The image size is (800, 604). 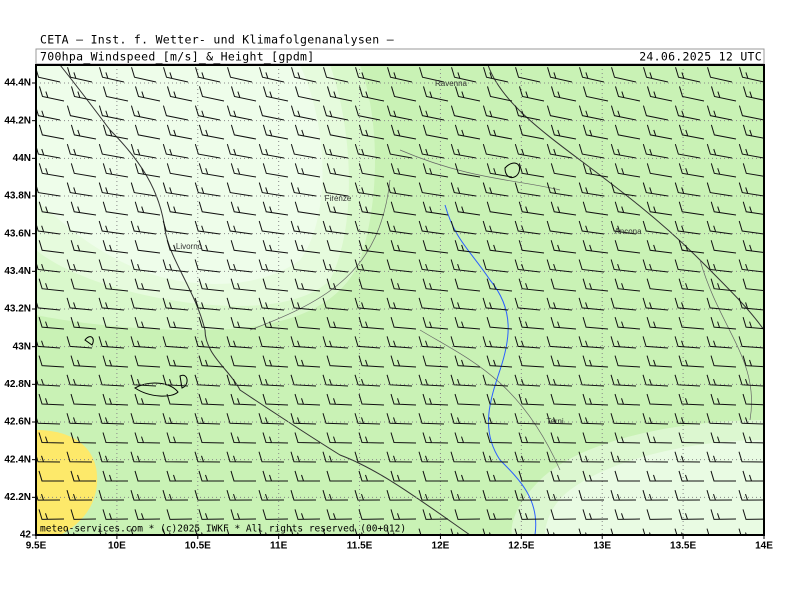 What do you see at coordinates (17, 196) in the screenshot?
I see `lat-label: 43.8N` at bounding box center [17, 196].